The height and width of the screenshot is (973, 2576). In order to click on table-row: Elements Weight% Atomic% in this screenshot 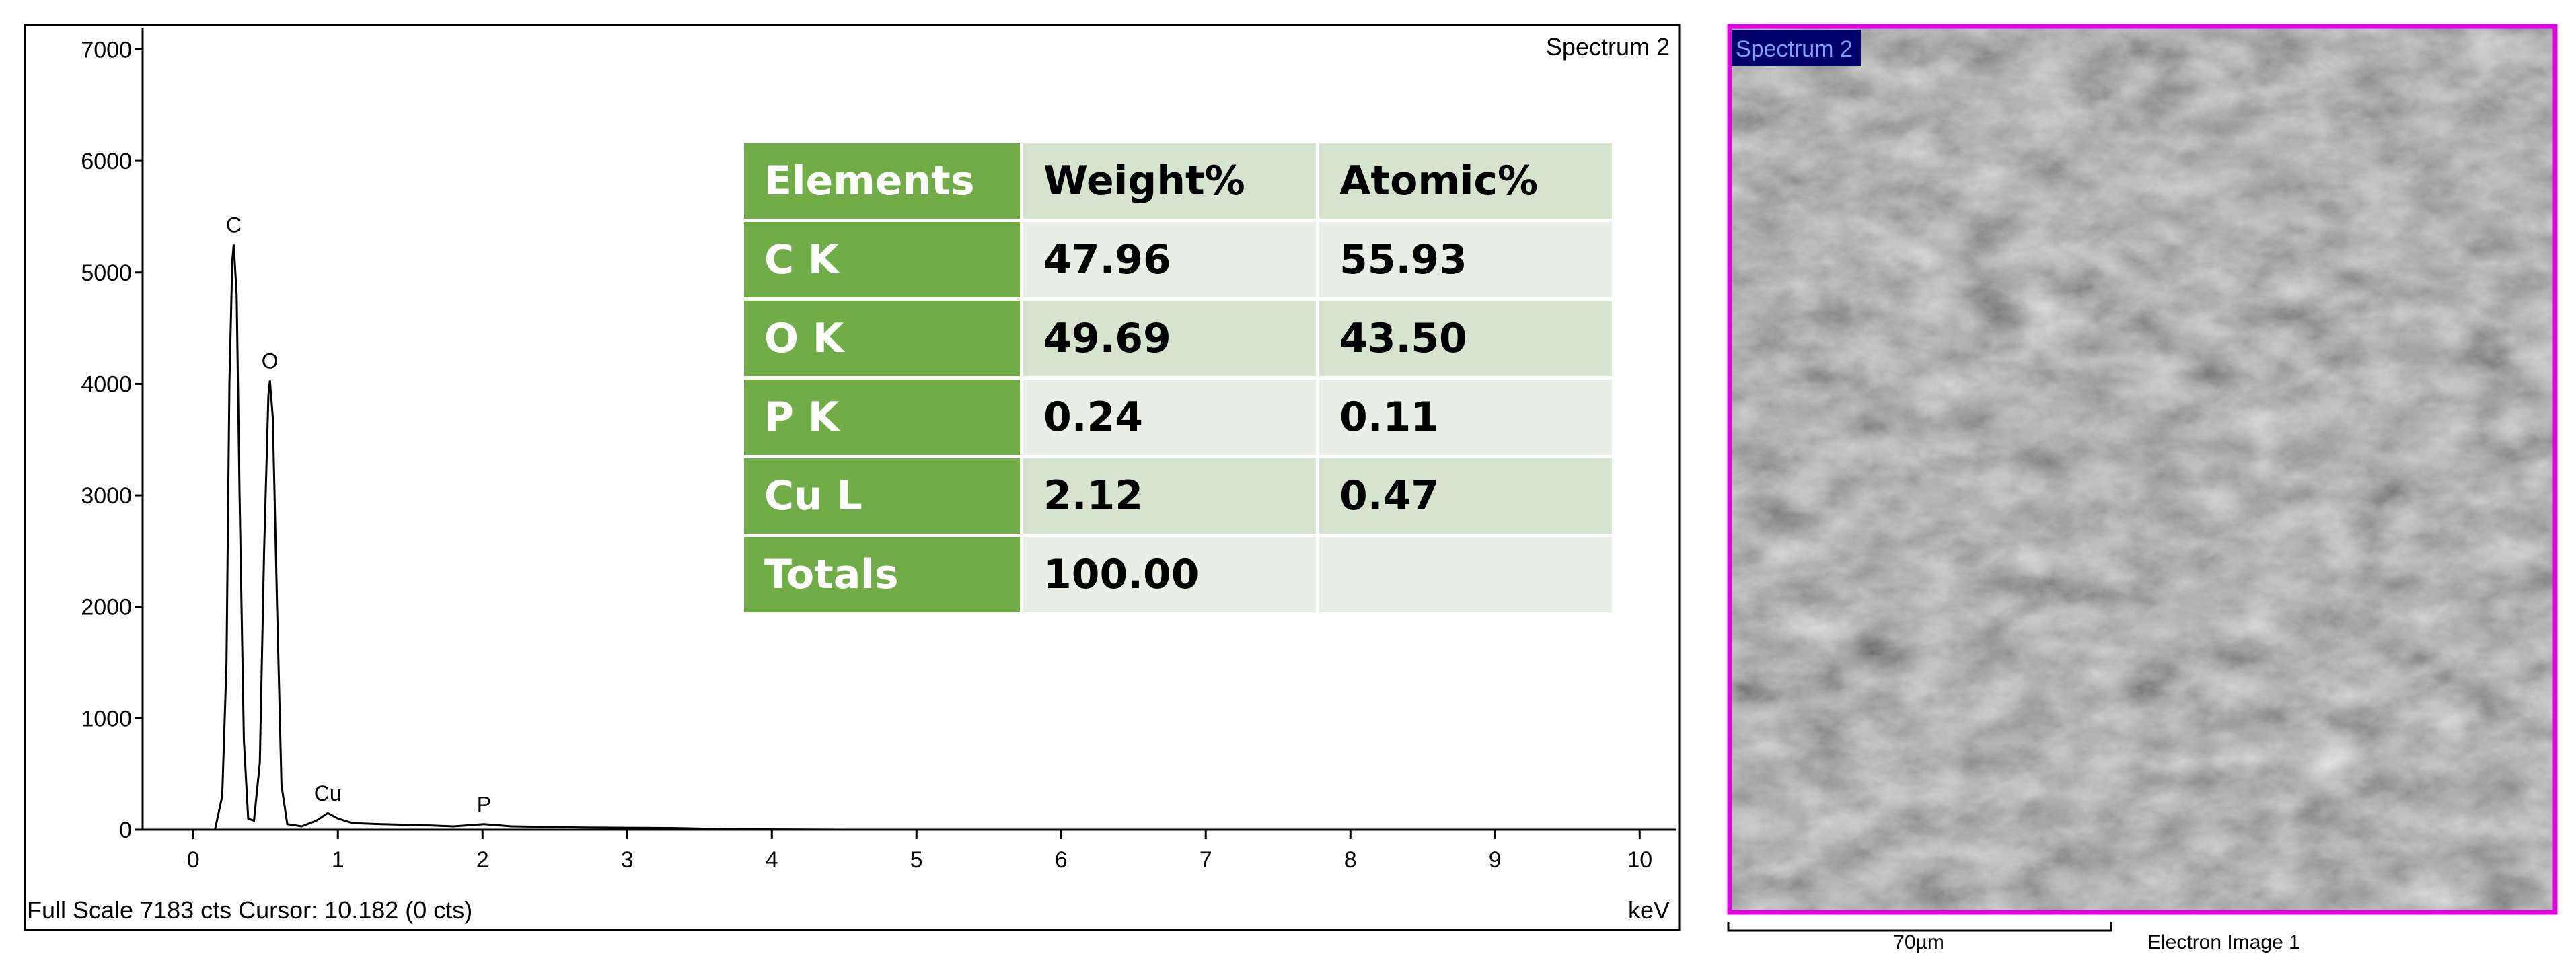, I will do `click(1178, 181)`.